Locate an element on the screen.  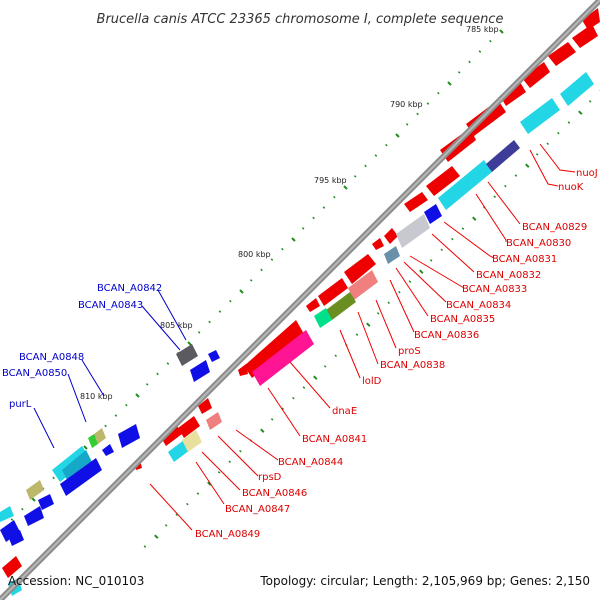
gene-label: rpsD is located at coordinates (270, 477).